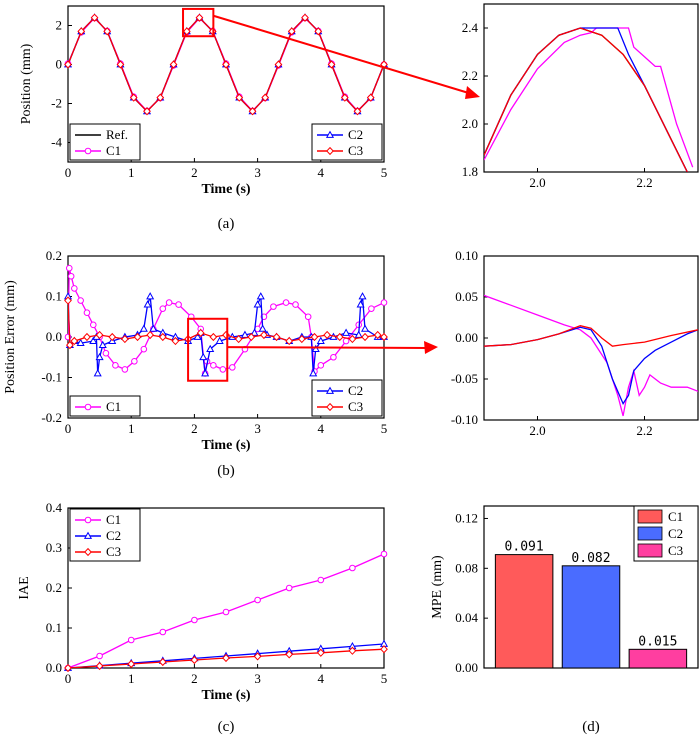 The height and width of the screenshot is (744, 700). What do you see at coordinates (51, 377) in the screenshot?
I see `y-tick-label: -0.1` at bounding box center [51, 377].